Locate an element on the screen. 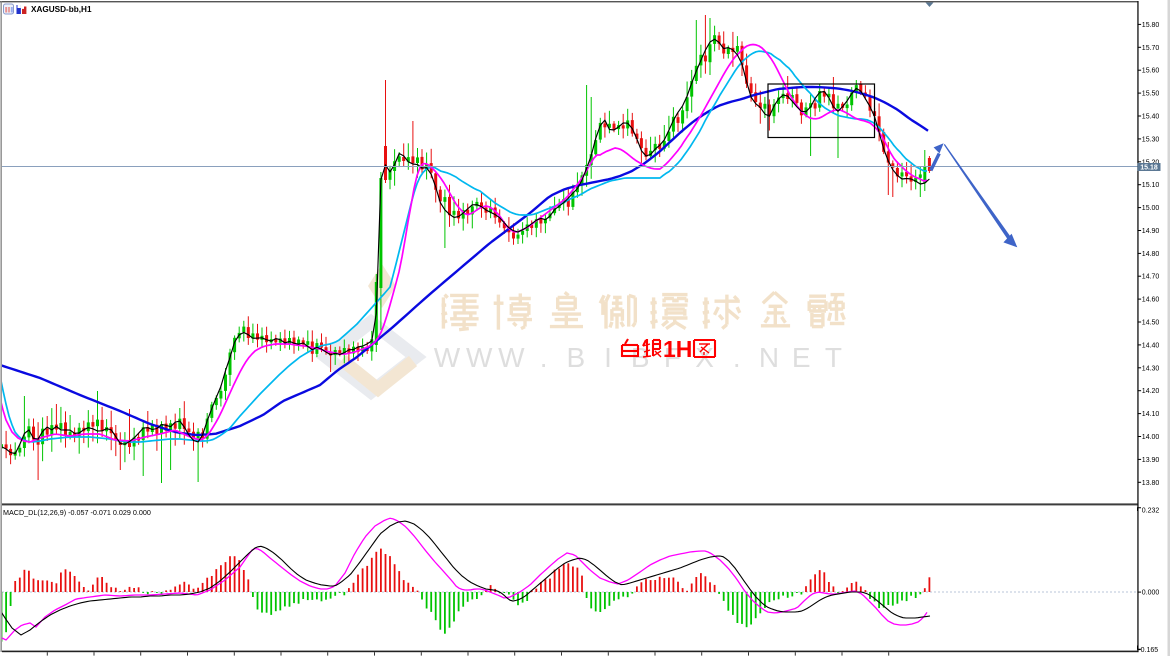 The width and height of the screenshot is (1170, 656). svg-text: T is located at coordinates (833, 357).